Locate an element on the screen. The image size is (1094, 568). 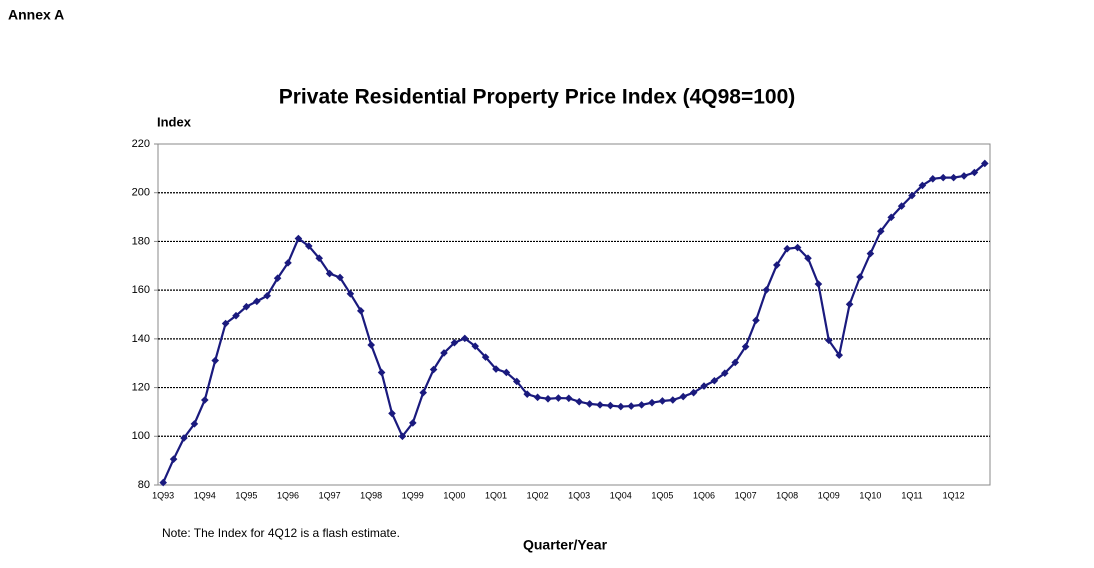
x-tick-label: 1Q10 is located at coordinates (870, 495).